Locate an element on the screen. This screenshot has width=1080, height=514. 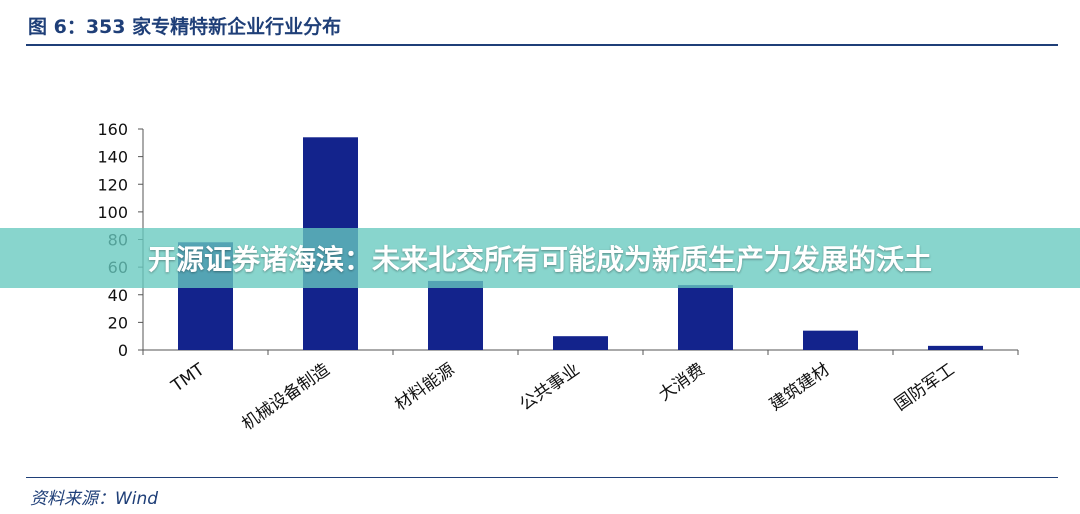
x-tick-label: 建筑建材 is located at coordinates (799, 387).